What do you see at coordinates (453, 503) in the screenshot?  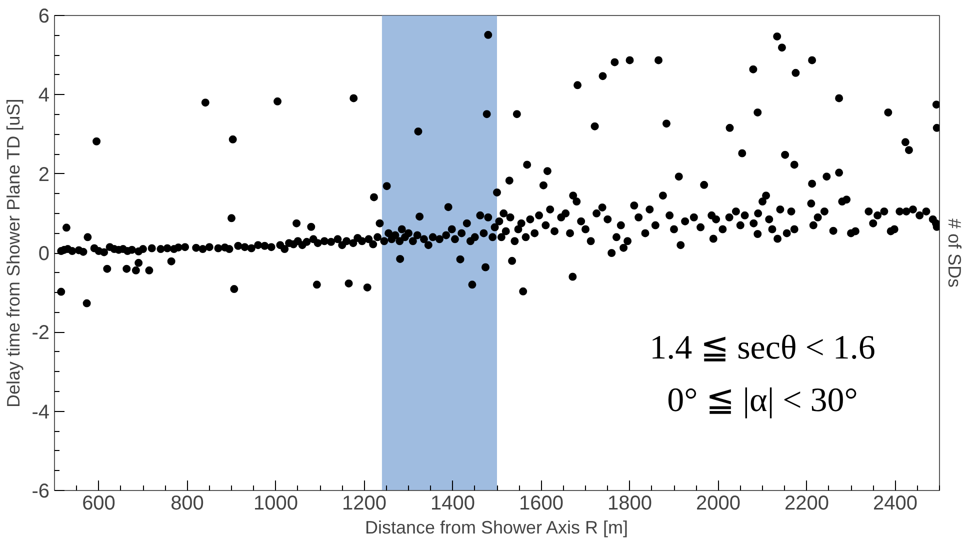 I see `x-tick-label: 1400` at bounding box center [453, 503].